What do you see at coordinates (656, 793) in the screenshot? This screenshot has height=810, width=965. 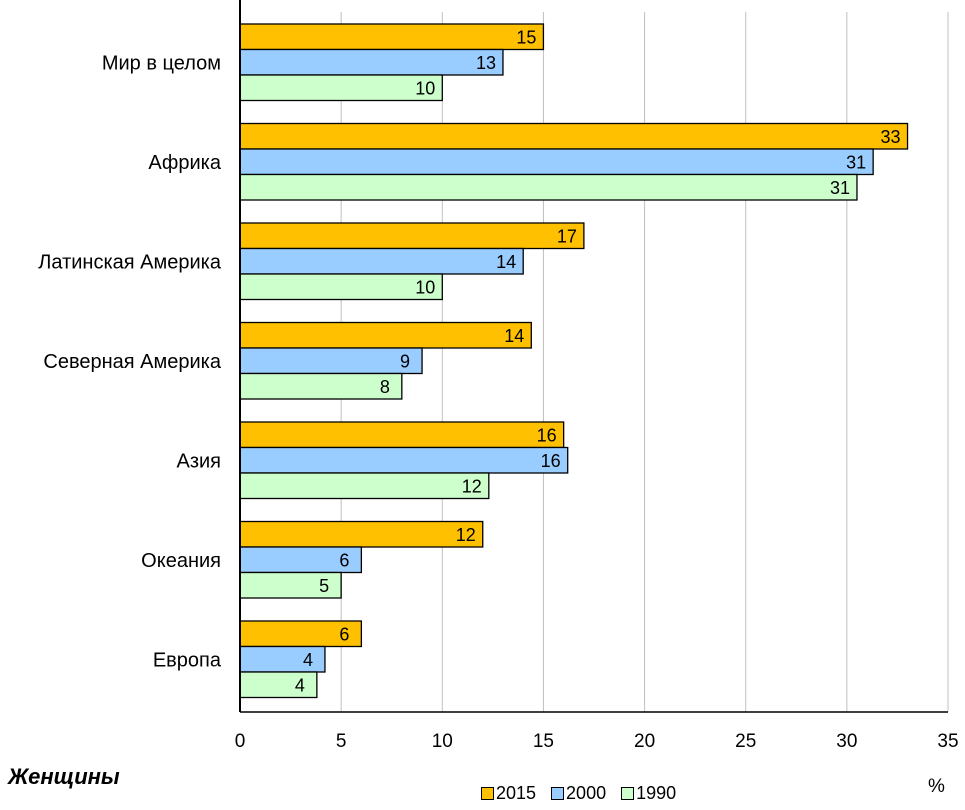 I see `legend-label-1990: 1990` at bounding box center [656, 793].